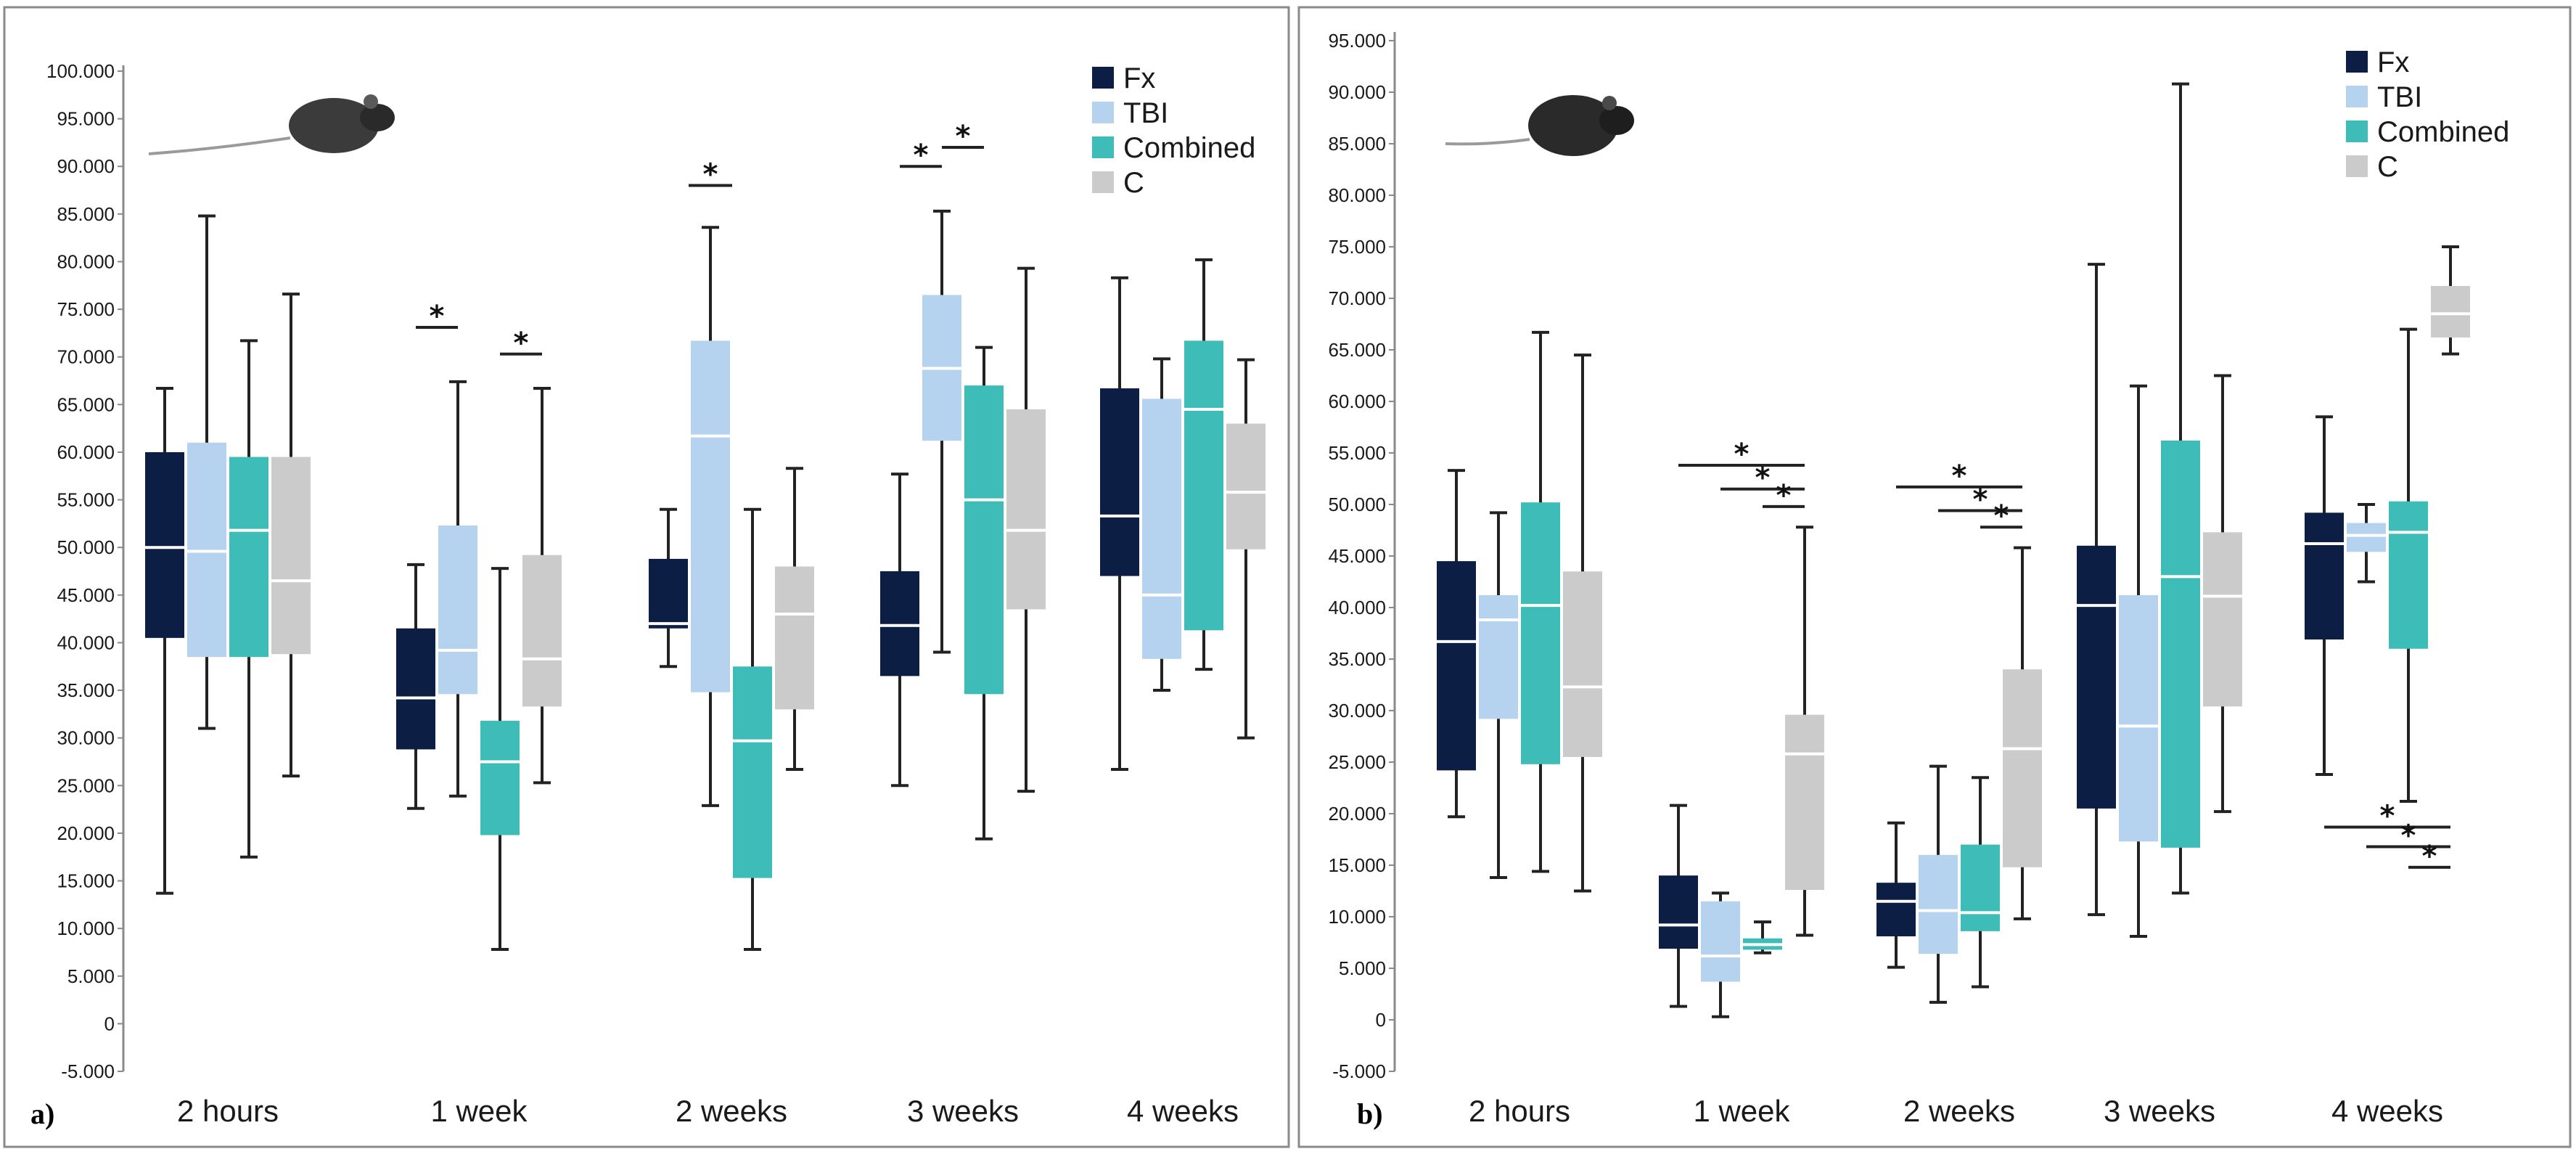  I want to click on x-category-label: 1 week, so click(479, 1111).